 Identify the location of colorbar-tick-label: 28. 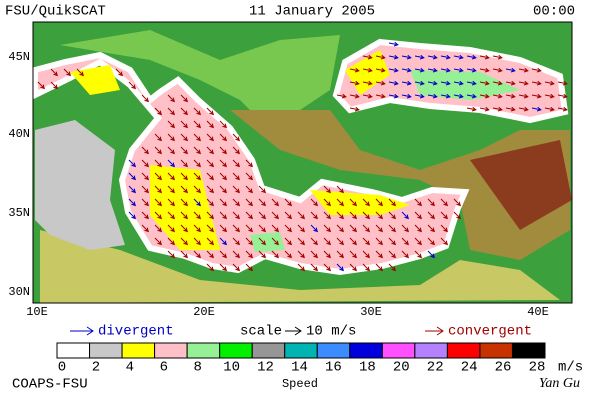
(537, 368).